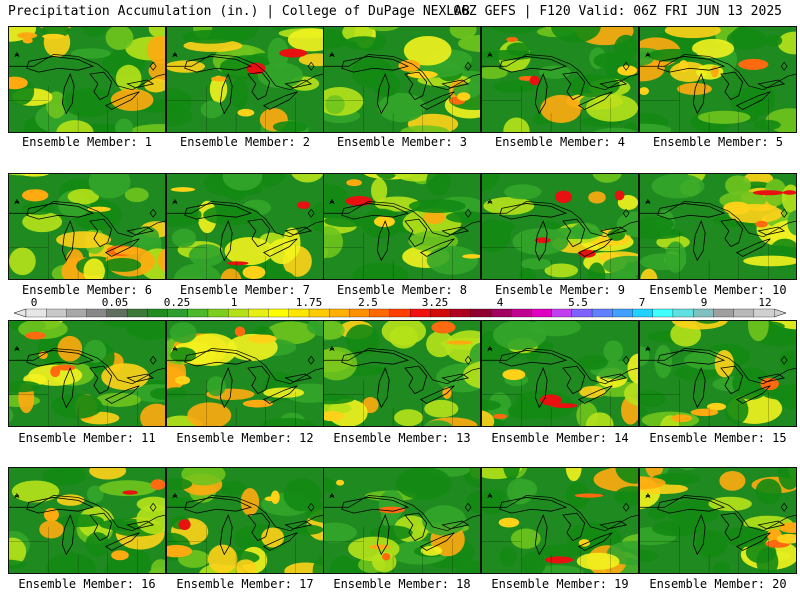 The height and width of the screenshot is (600, 800). I want to click on colorbar-right-arrow, so click(780, 313).